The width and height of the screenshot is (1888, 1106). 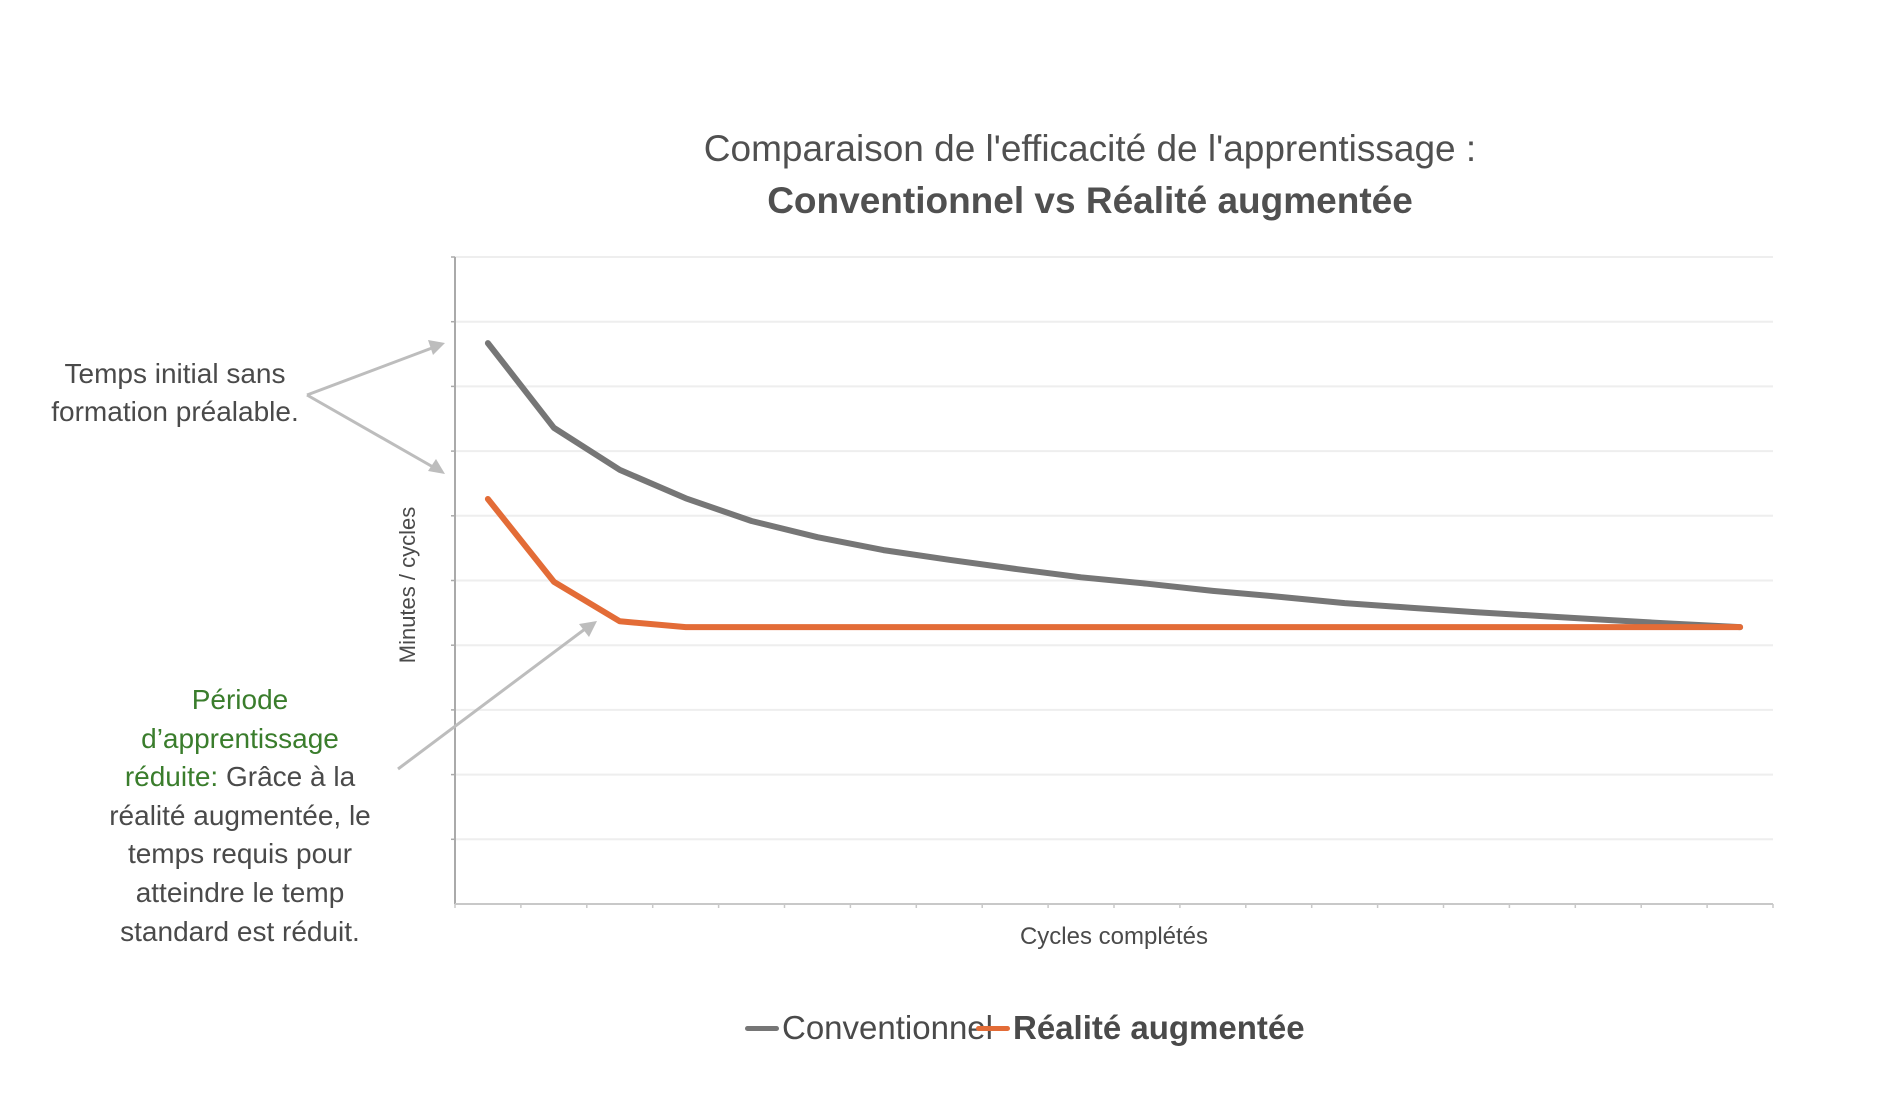 What do you see at coordinates (175, 411) in the screenshot?
I see `annotation-text: formation préalable.` at bounding box center [175, 411].